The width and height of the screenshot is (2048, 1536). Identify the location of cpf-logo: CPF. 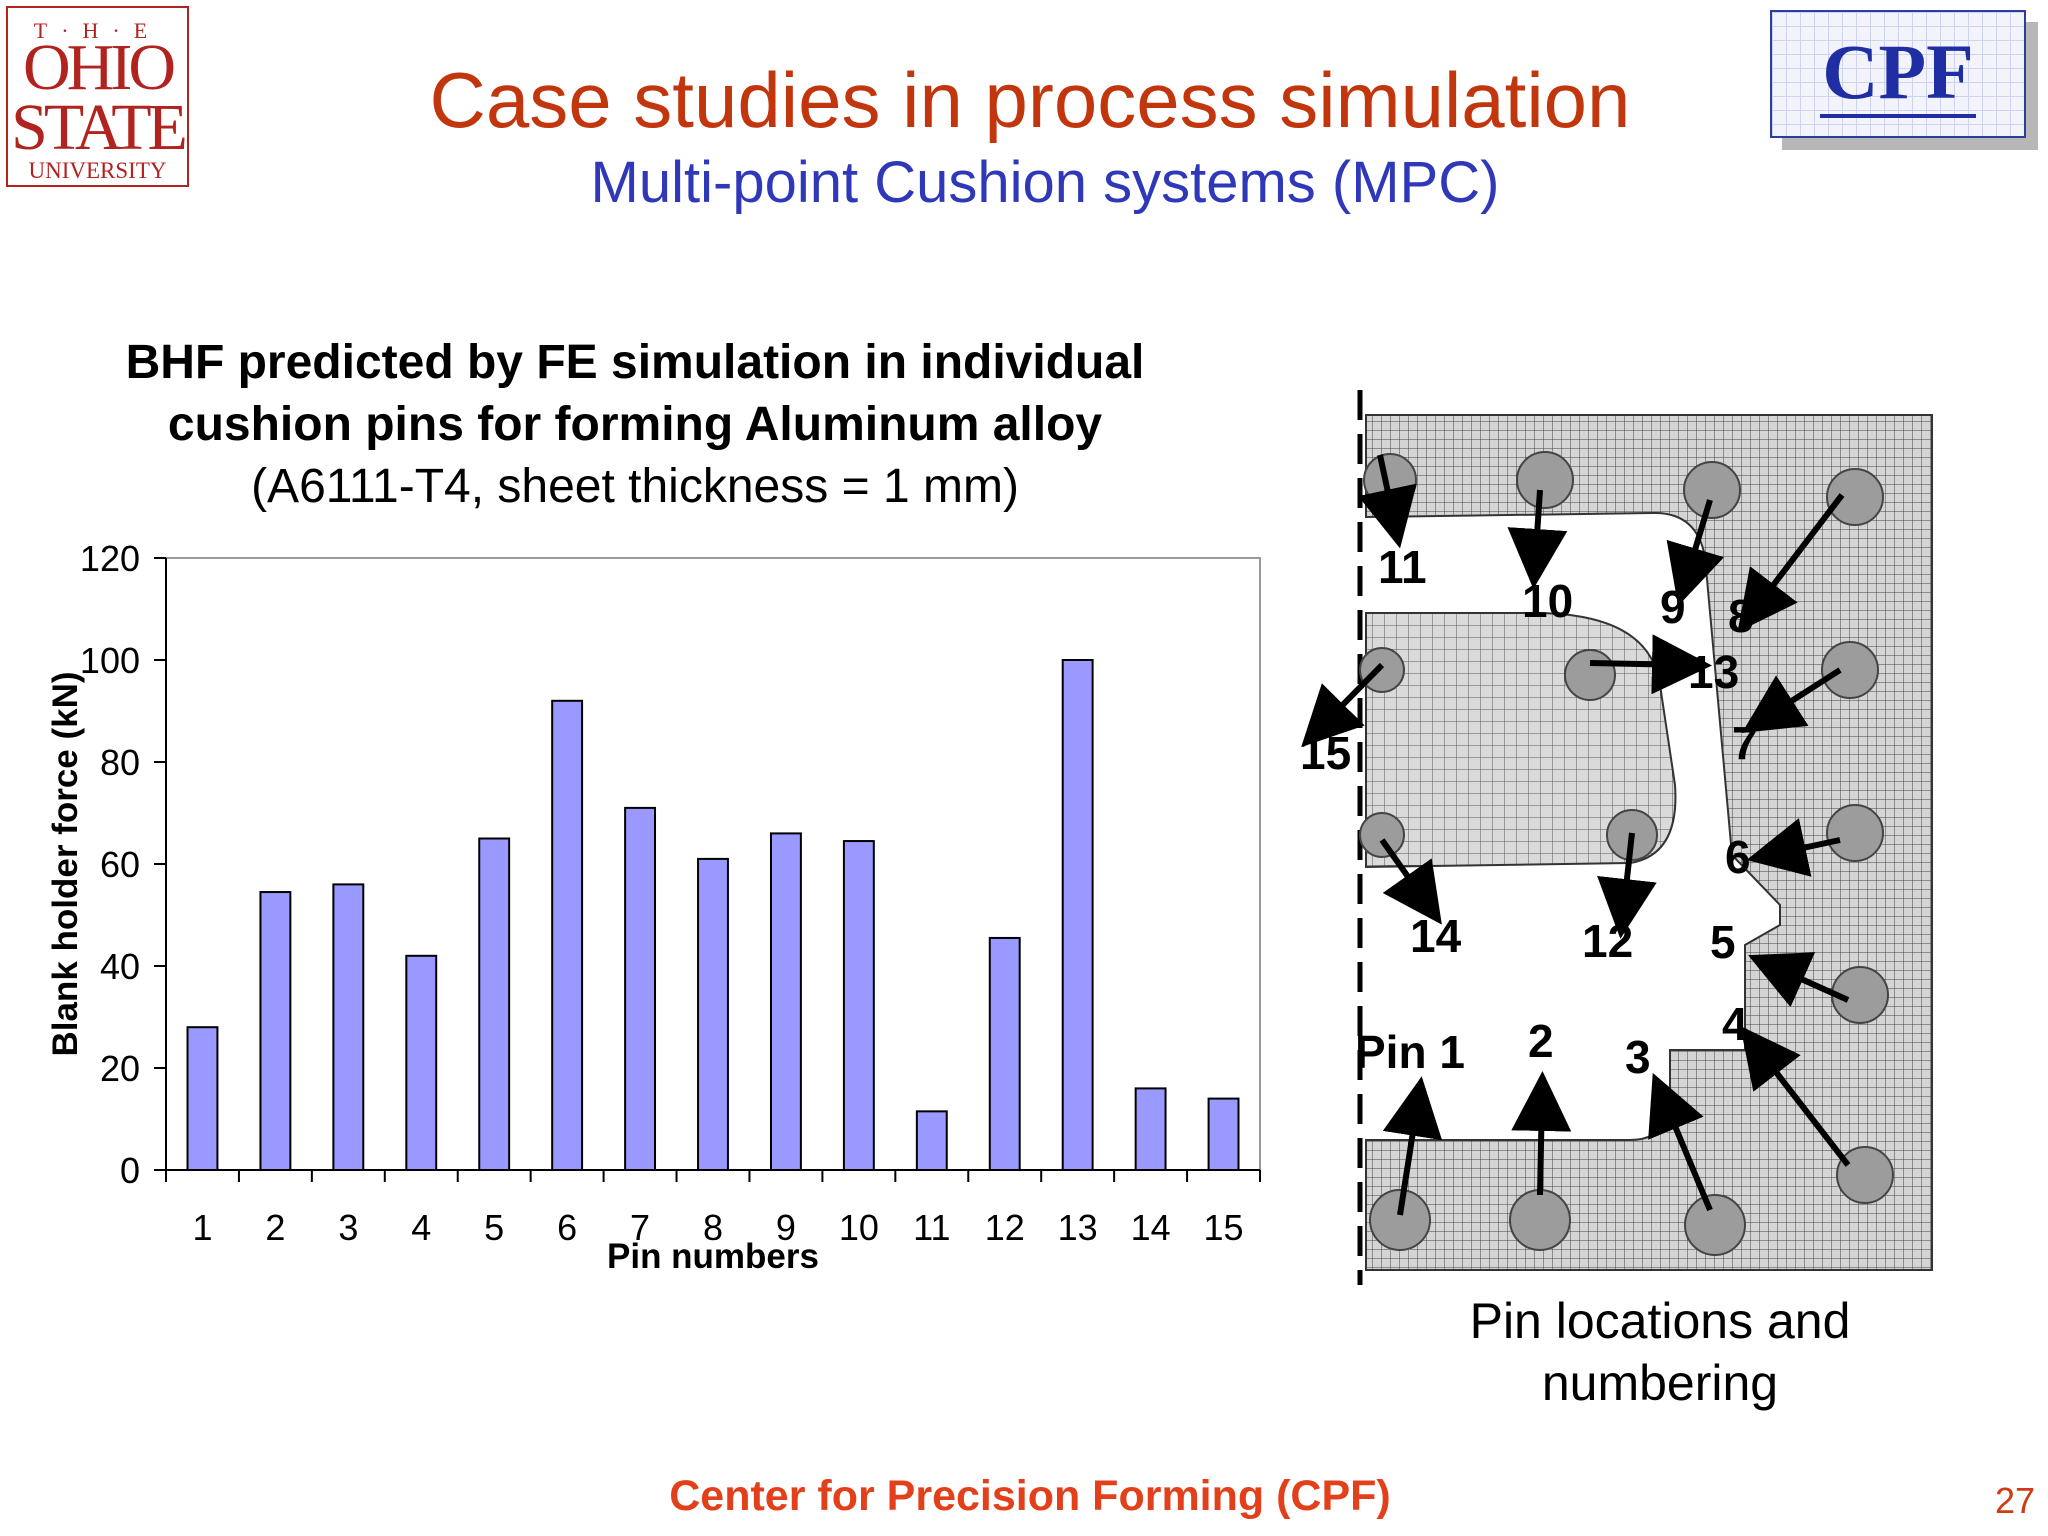
(1898, 74).